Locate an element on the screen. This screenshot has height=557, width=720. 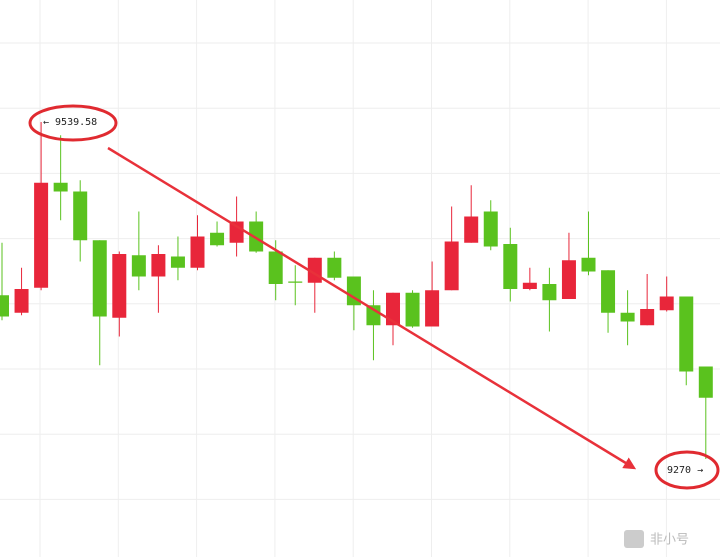
annotation: 9270 → is located at coordinates (685, 470).